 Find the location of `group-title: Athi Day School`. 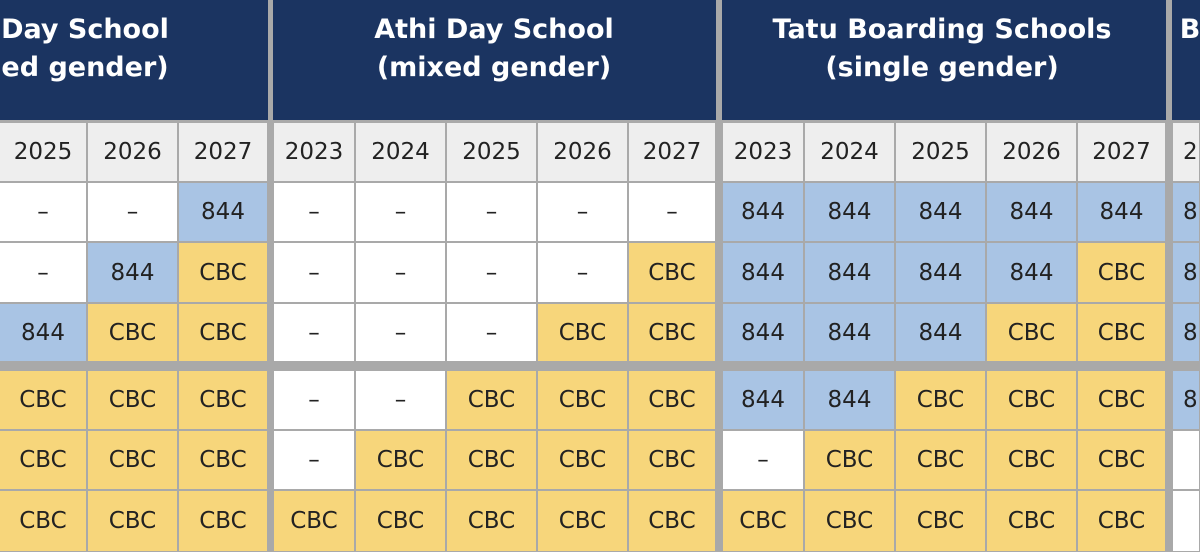

group-title: Athi Day School is located at coordinates (494, 29).